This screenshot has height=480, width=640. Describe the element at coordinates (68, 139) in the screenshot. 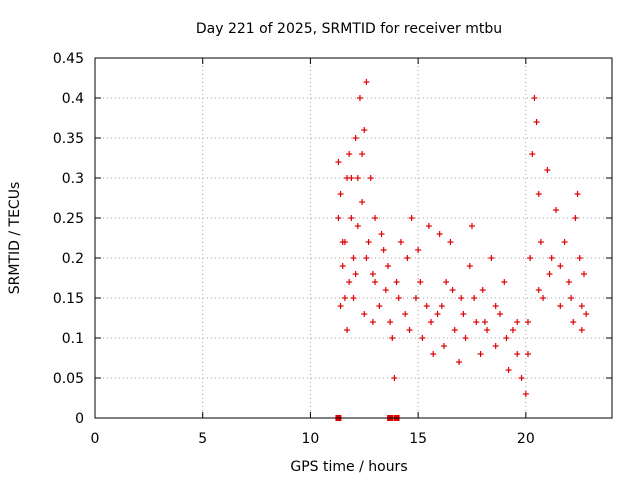

I see `y-tick-label: 0.35` at that location.